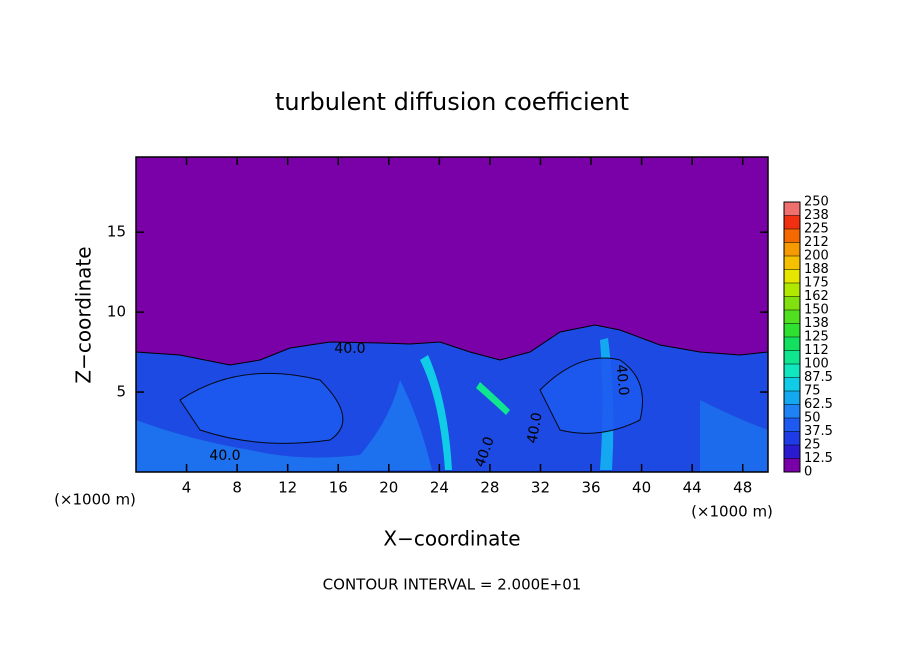 Image resolution: width=904 pixels, height=658 pixels. Describe the element at coordinates (816, 364) in the screenshot. I see `colorbar-tick-label: 100` at that location.